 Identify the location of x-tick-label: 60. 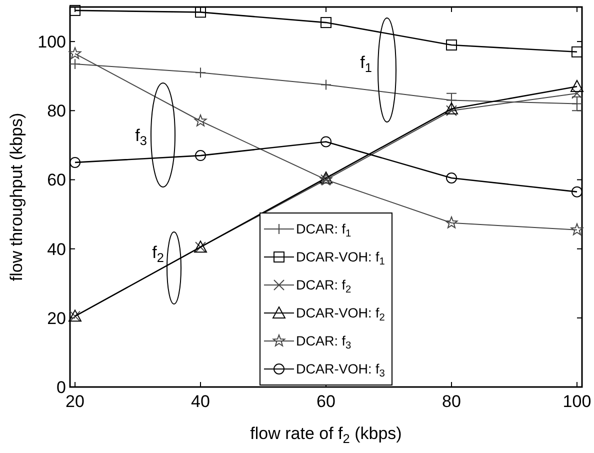
(326, 401).